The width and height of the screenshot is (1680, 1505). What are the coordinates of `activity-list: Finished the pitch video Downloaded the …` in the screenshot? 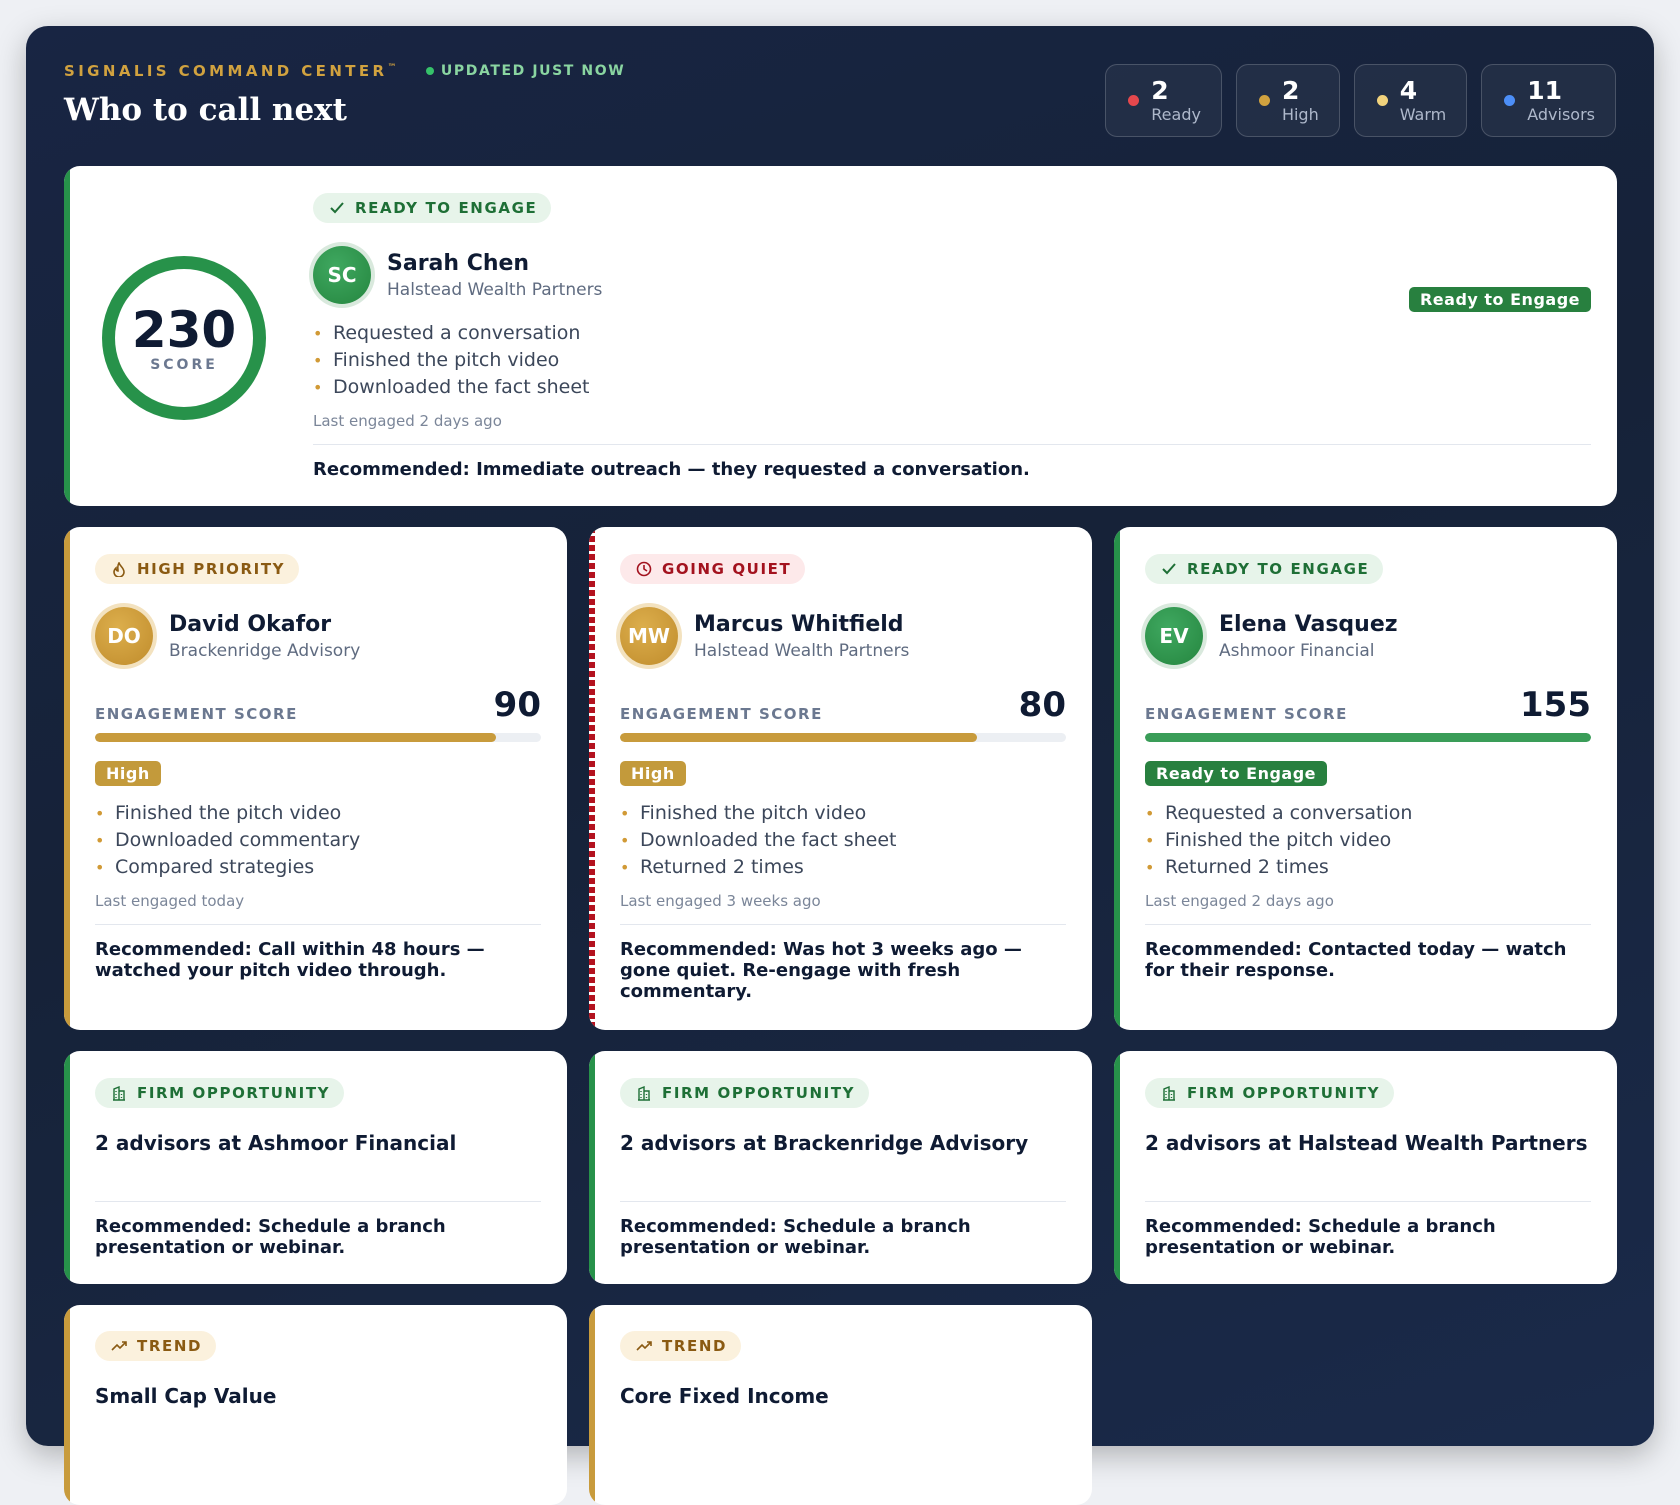 It's located at (843, 840).